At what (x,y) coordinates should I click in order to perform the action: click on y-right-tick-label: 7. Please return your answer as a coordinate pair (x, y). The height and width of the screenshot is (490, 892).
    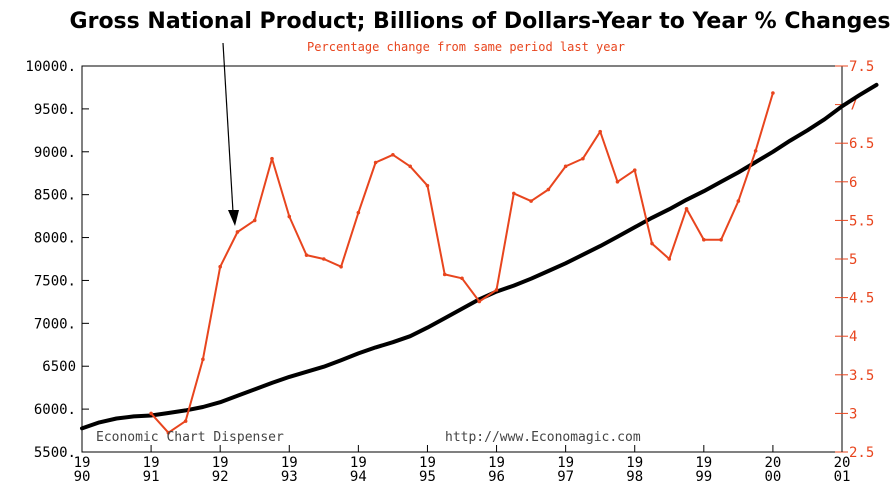
    Looking at the image, I should click on (853, 106).